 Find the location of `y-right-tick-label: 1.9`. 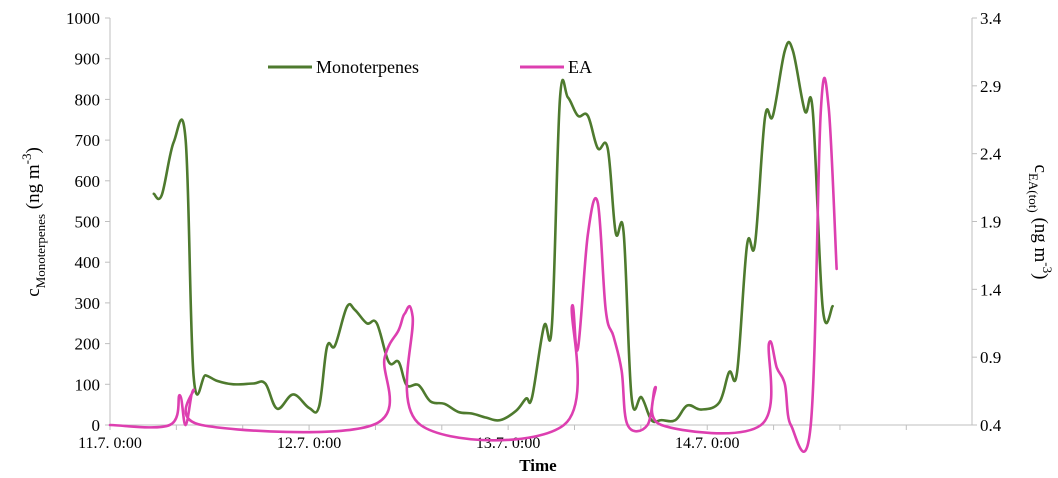

y-right-tick-label: 1.9 is located at coordinates (990, 222).